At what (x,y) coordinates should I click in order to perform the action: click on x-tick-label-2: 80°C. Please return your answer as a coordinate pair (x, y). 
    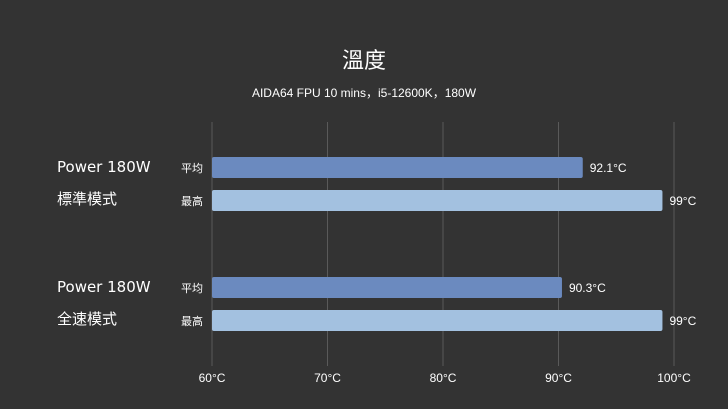
    Looking at the image, I should click on (443, 378).